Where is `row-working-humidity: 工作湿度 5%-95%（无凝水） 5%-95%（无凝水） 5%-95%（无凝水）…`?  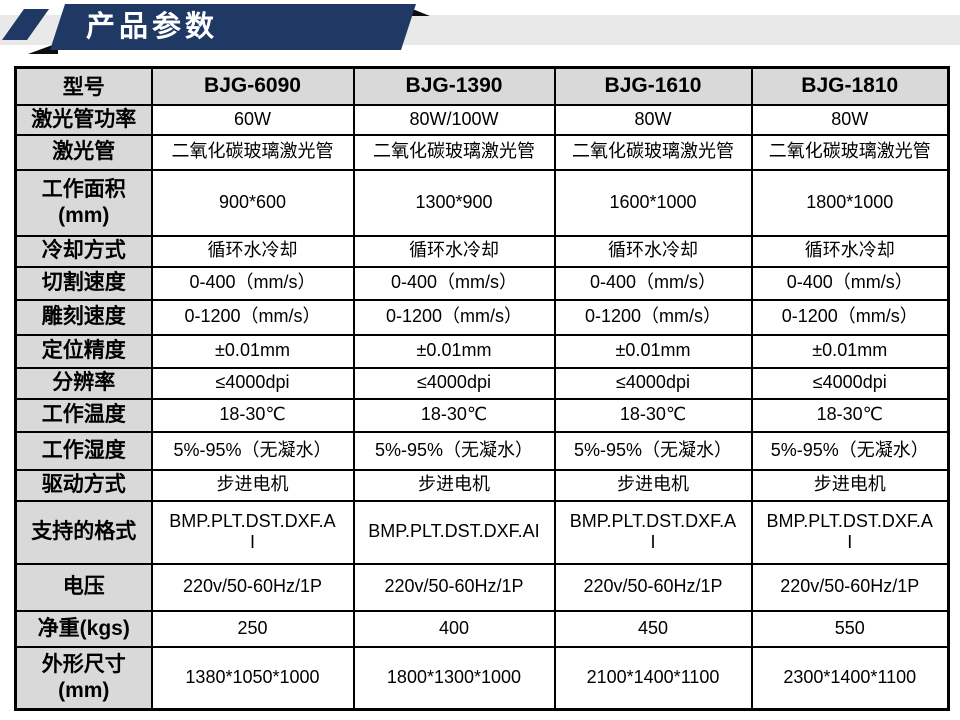 row-working-humidity: 工作湿度 5%-95%（无凝水） 5%-95%（无凝水） 5%-95%（无凝水）… is located at coordinates (482, 450).